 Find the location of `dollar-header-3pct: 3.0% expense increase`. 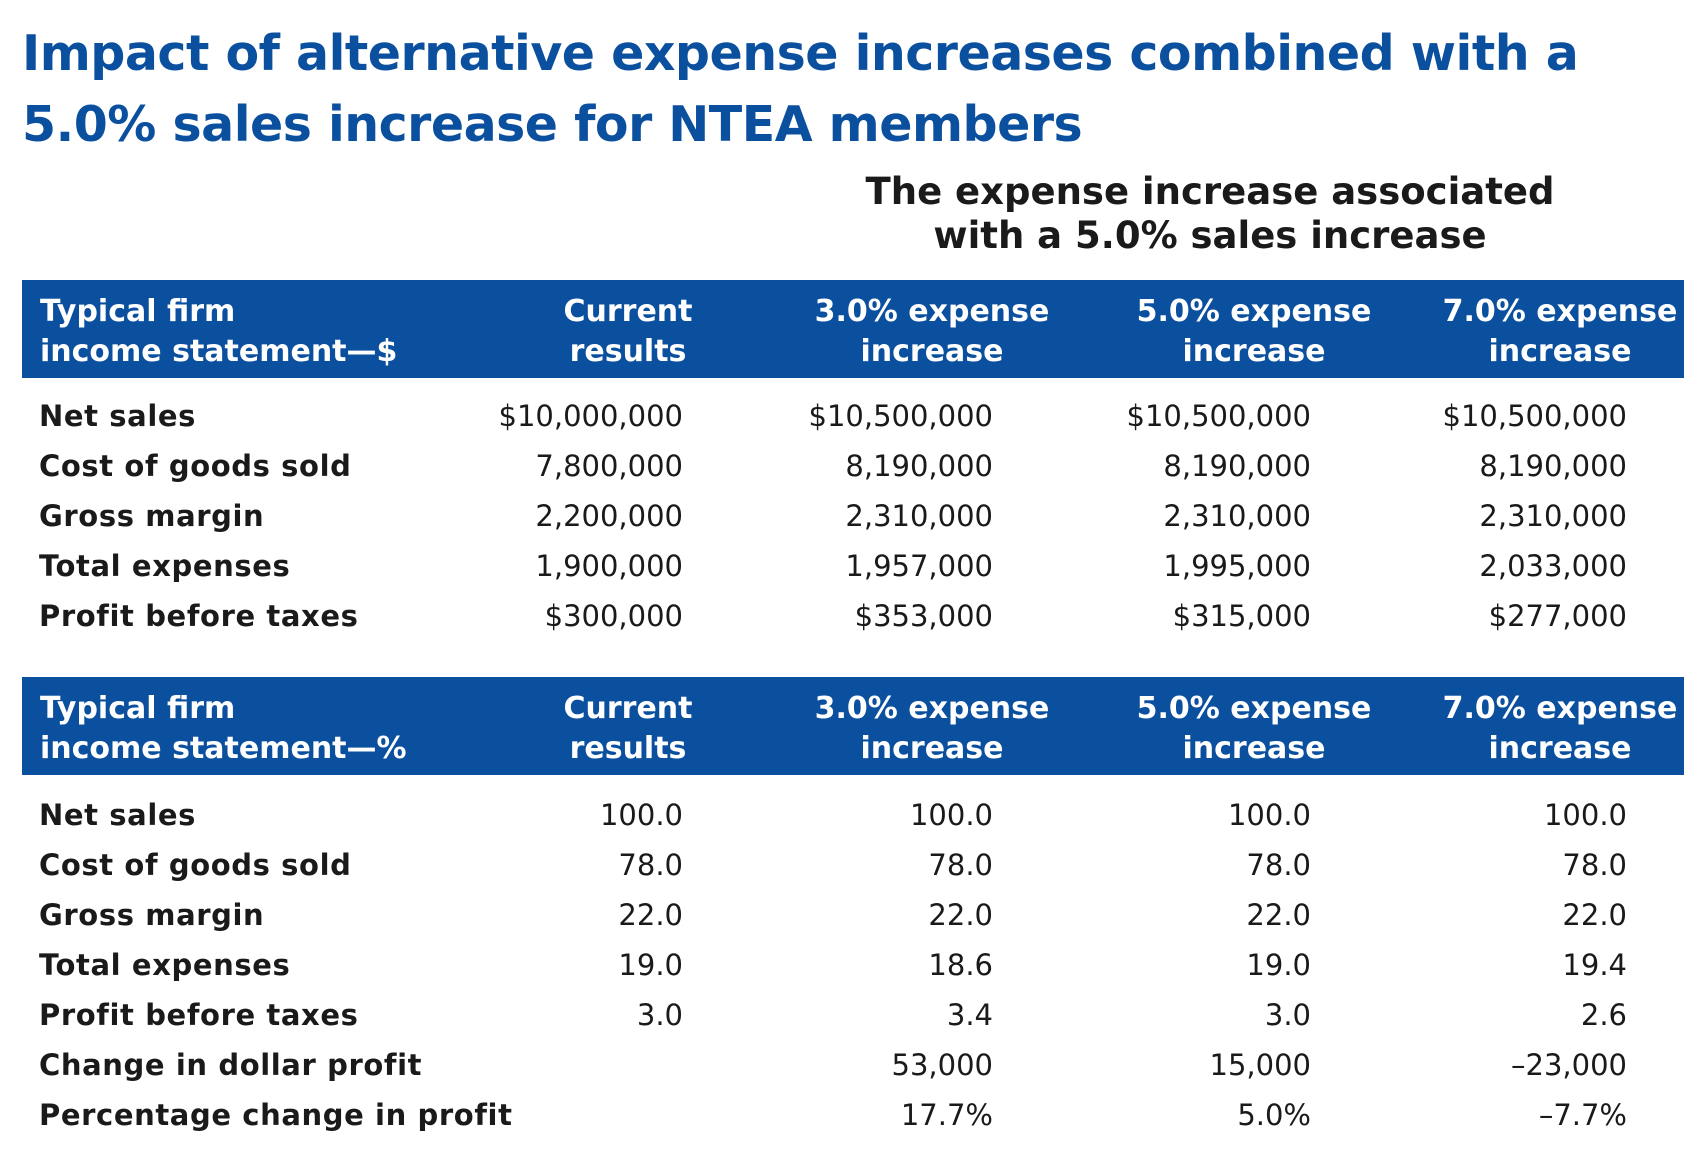

dollar-header-3pct: 3.0% expense increase is located at coordinates (932, 332).